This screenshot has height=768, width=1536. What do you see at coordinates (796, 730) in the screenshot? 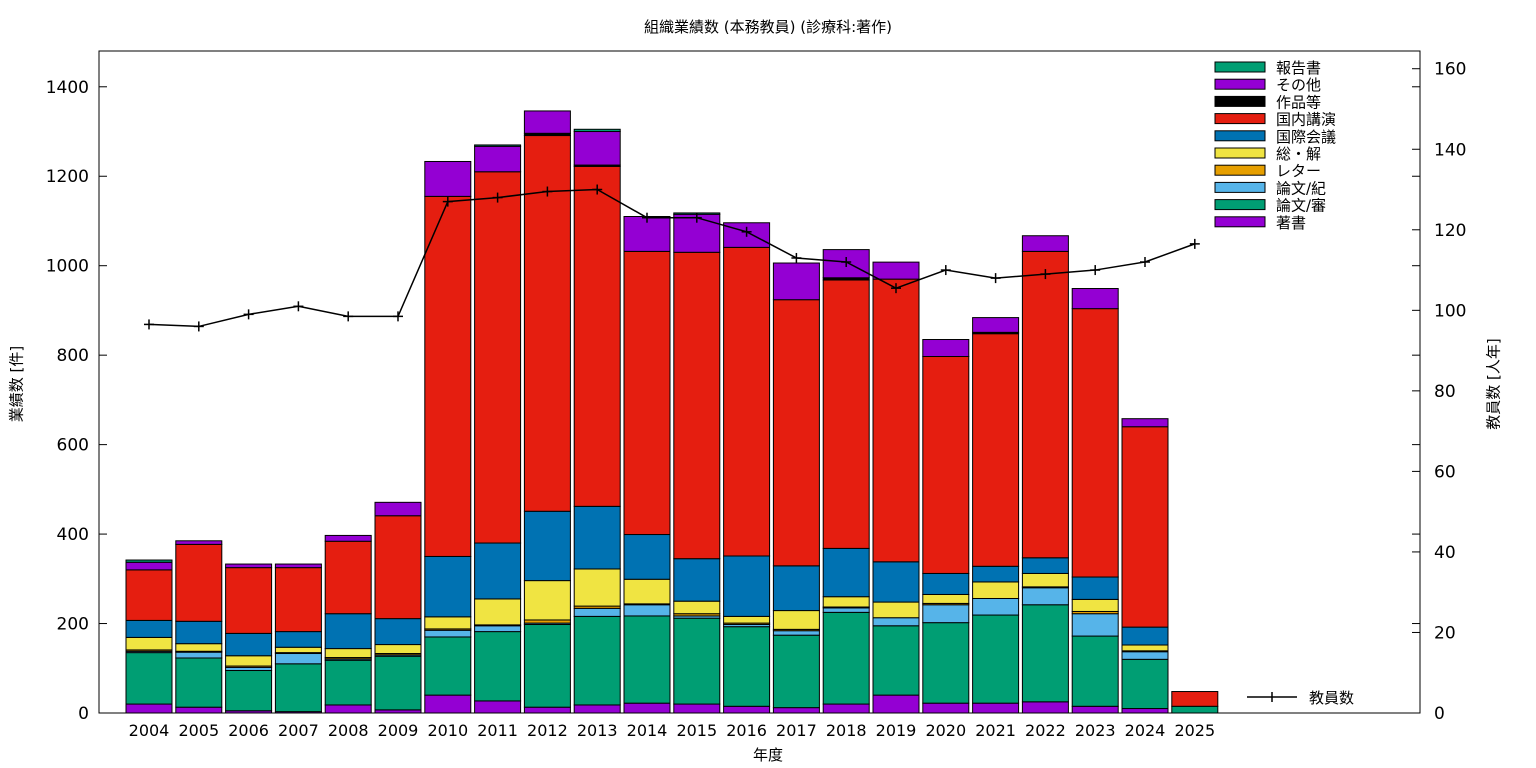
I see `x-tick-label: 2017` at bounding box center [796, 730].